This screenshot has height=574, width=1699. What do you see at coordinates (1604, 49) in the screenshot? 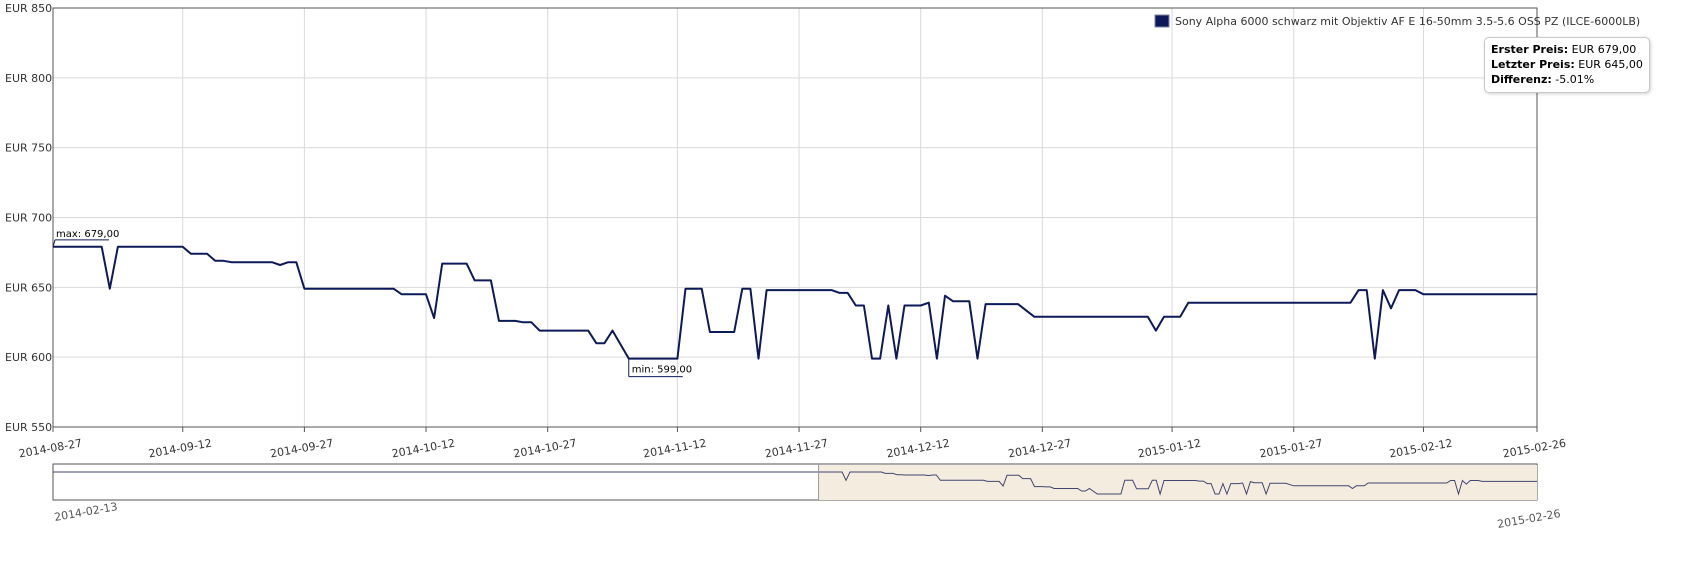
I see `first-price-value: EUR 679,00` at bounding box center [1604, 49].